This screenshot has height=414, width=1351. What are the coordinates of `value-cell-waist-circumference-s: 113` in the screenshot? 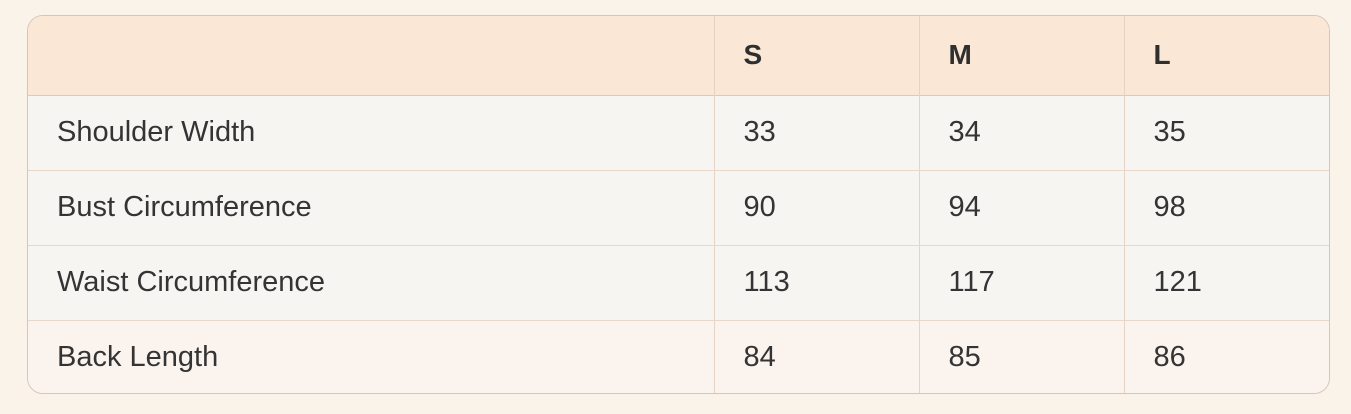 It's located at (816, 282).